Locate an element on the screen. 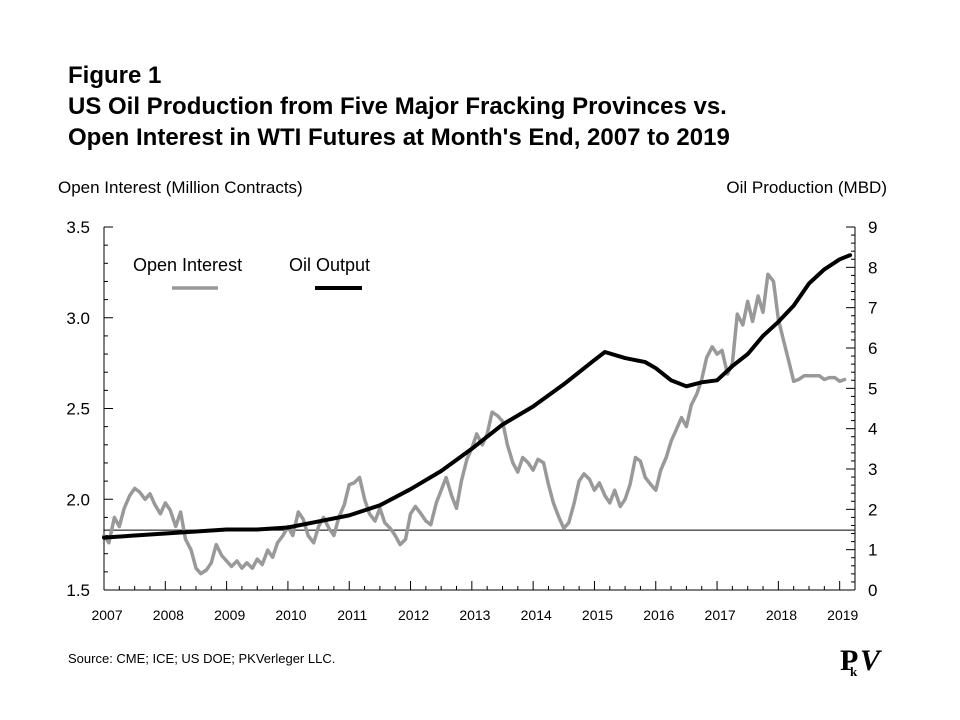 The image size is (960, 720). left-tick-label: 3.5 is located at coordinates (78, 227).